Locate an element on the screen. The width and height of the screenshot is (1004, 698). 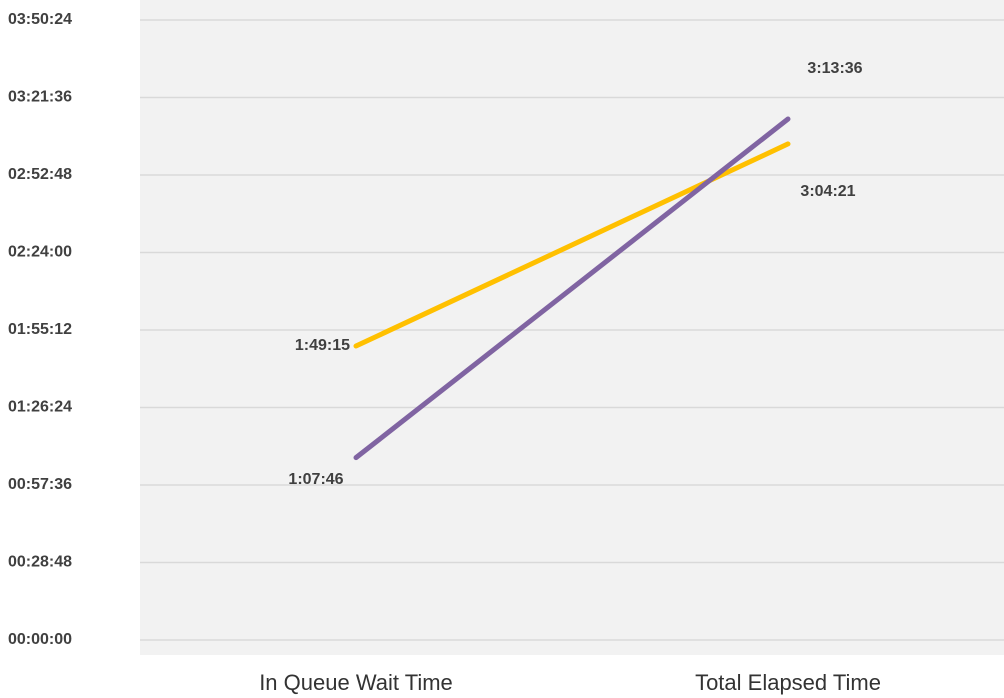
data-label: 1:49:15 is located at coordinates (322, 345).